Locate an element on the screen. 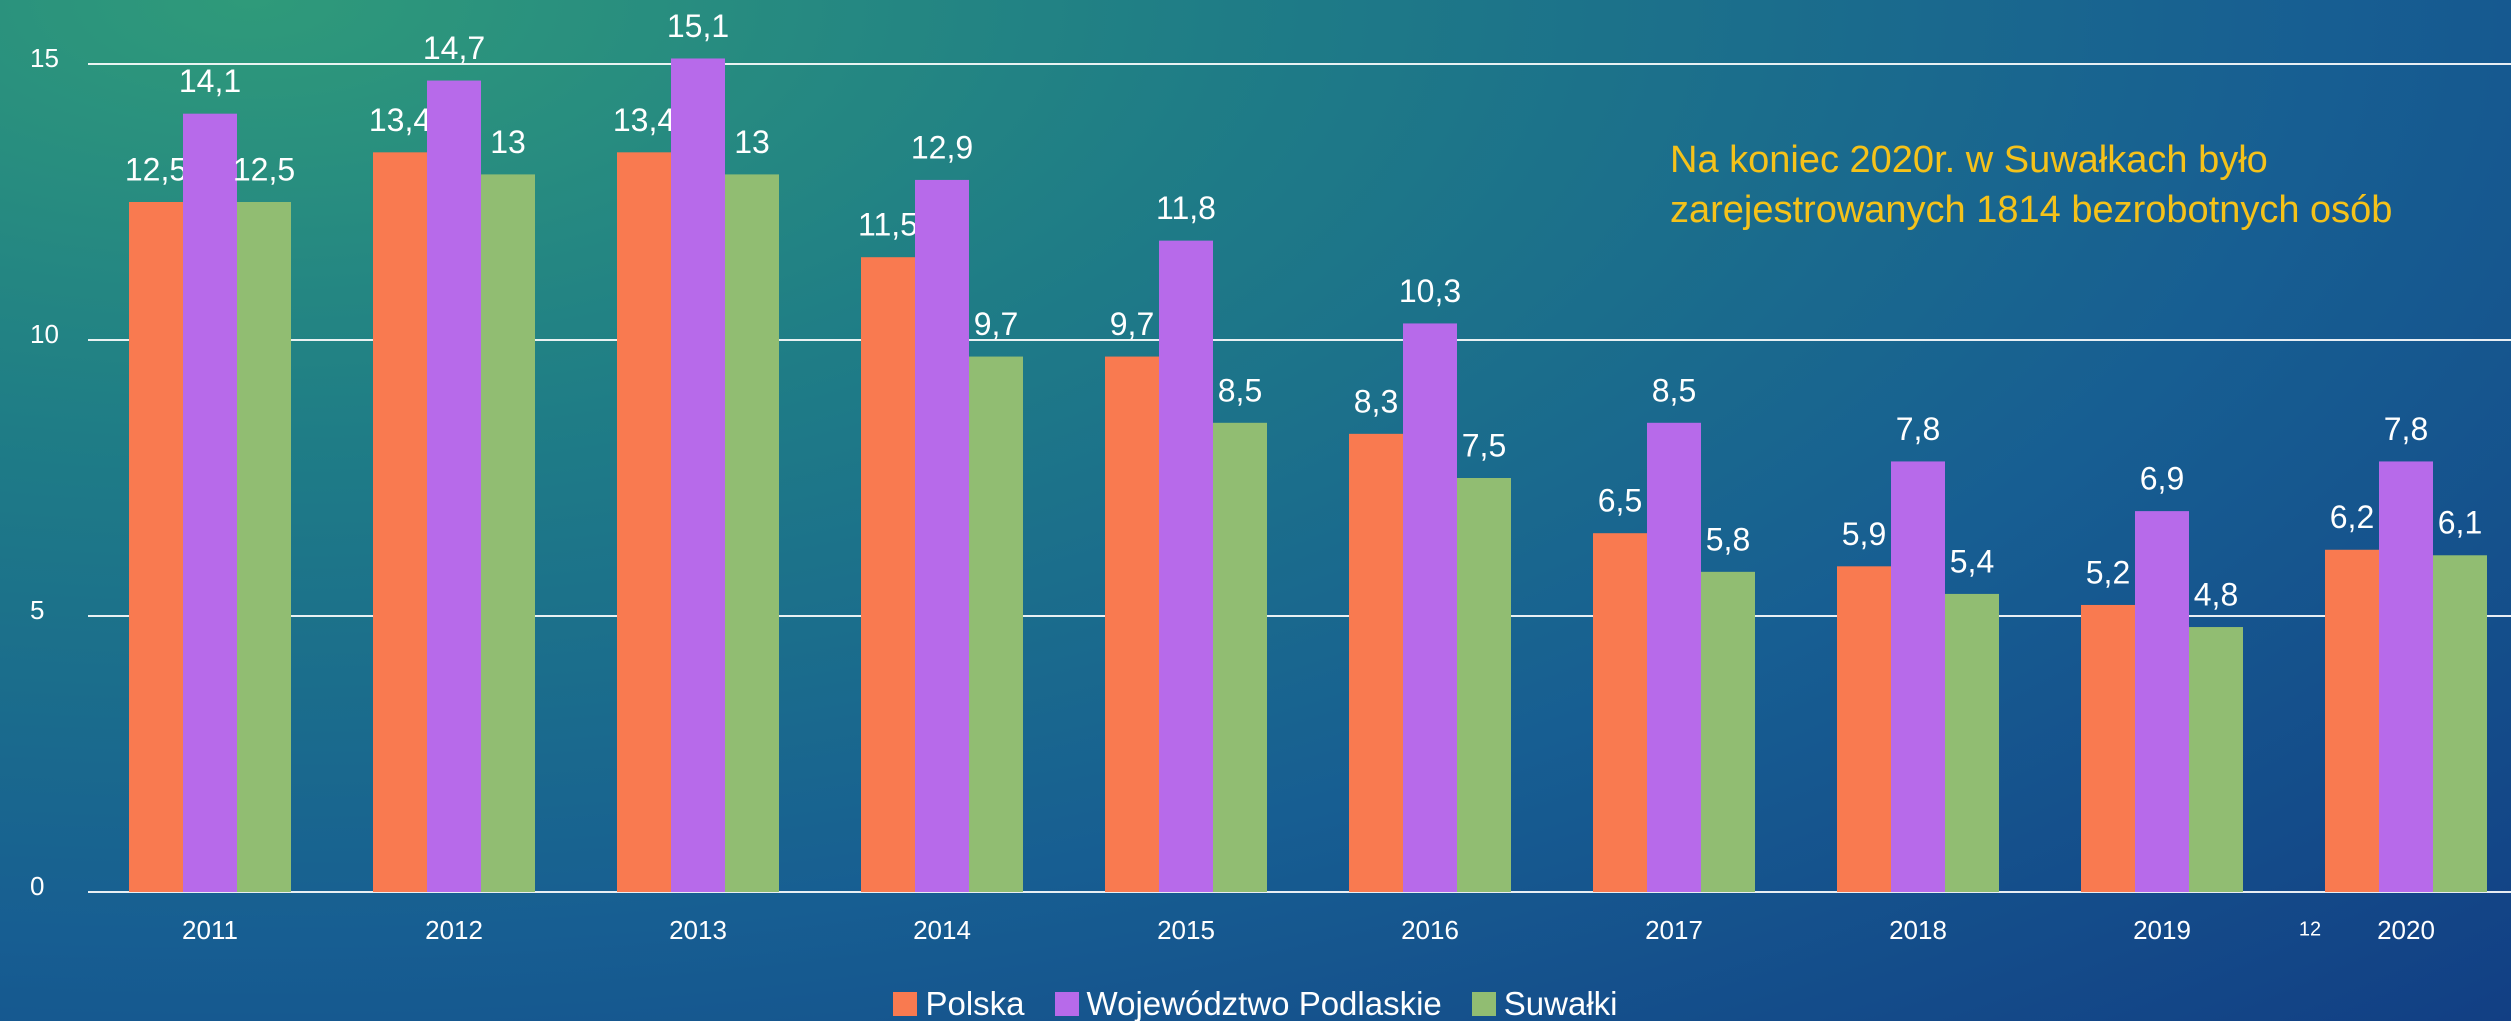 The width and height of the screenshot is (2511, 1021). value-label: 8,3 is located at coordinates (1376, 401).